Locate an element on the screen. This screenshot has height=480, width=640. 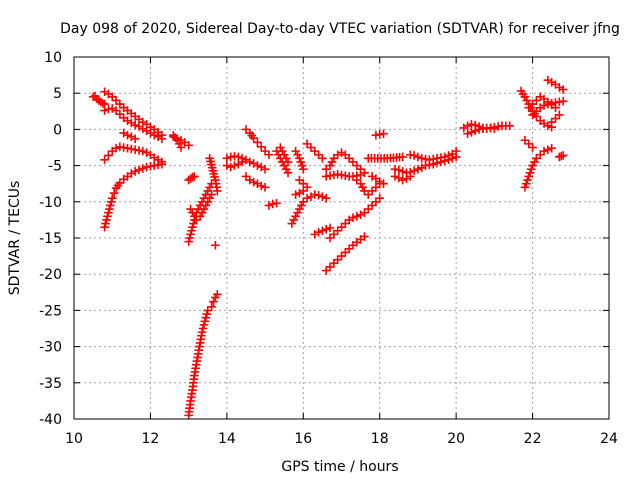
x-tick-labels: 10 12 14 16 18 20 22 24 is located at coordinates (341, 439).